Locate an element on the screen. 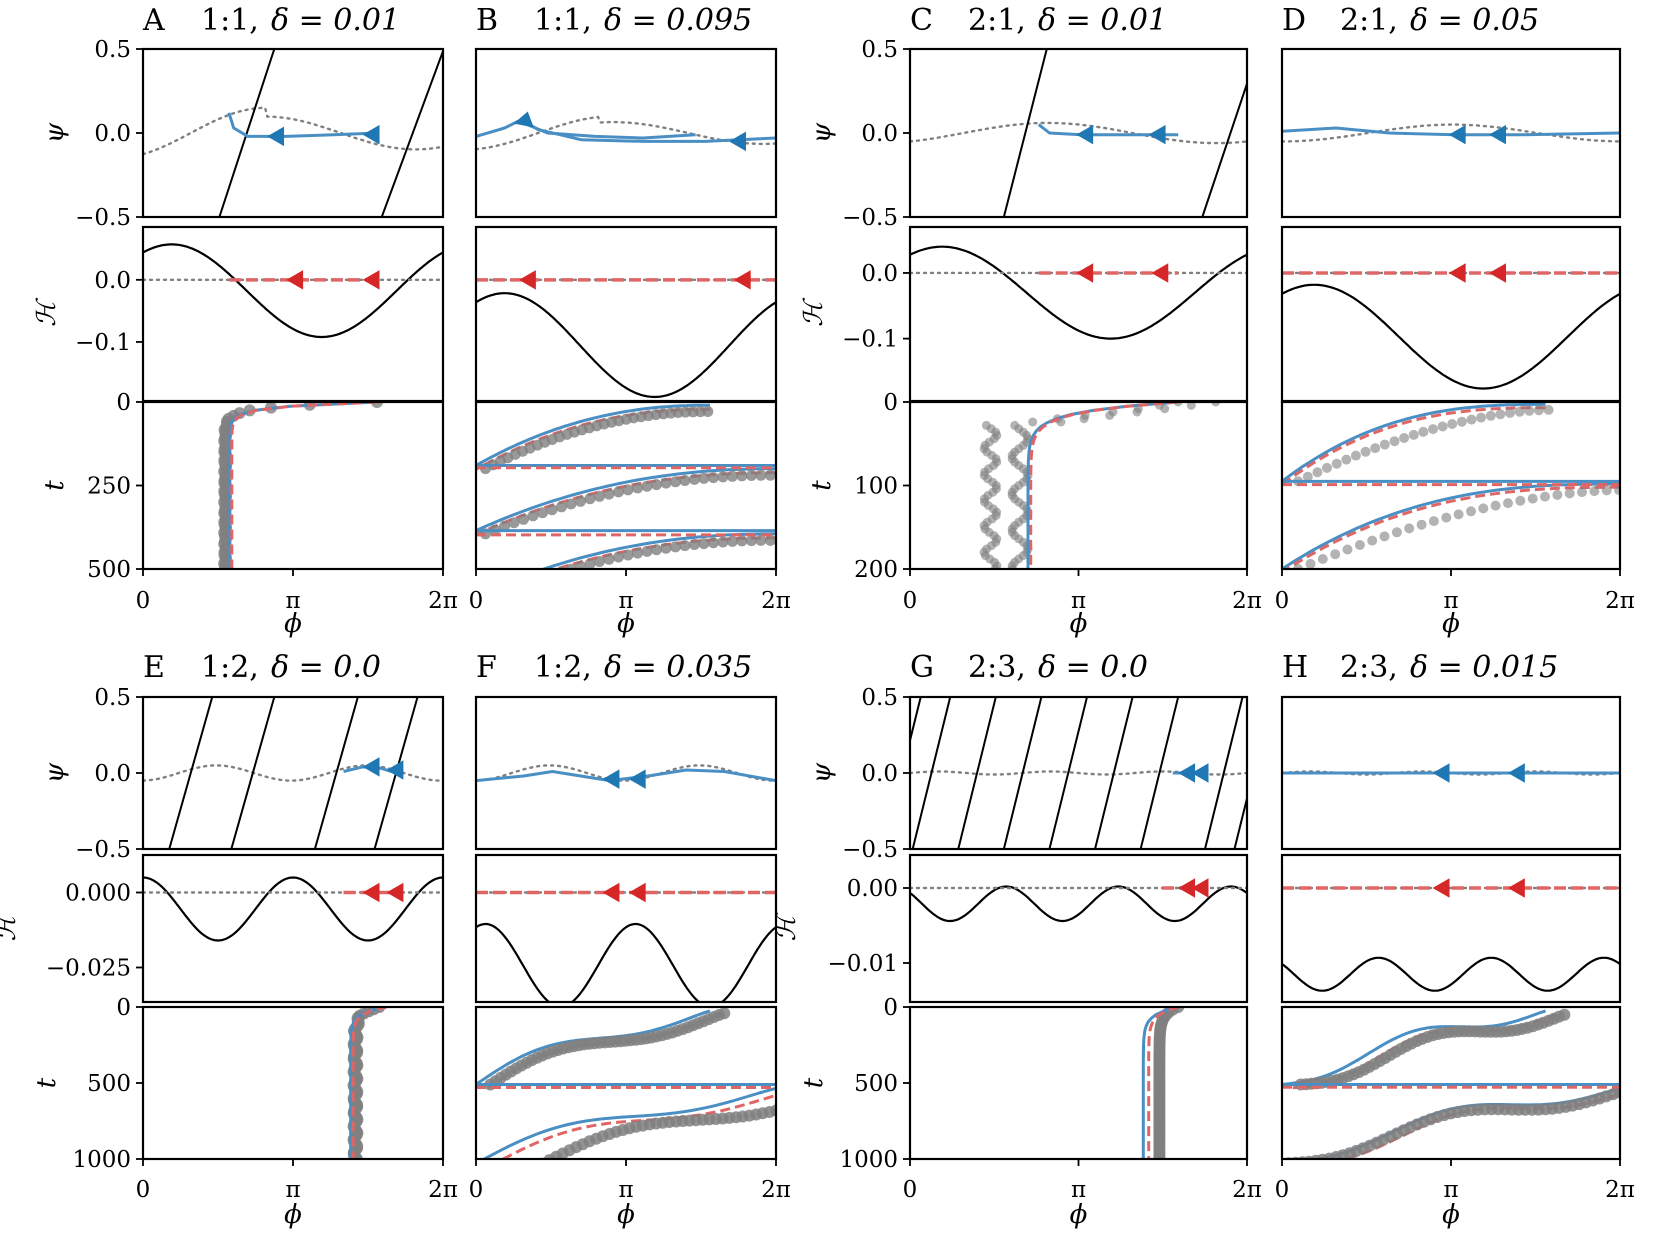 The width and height of the screenshot is (1661, 1246). y-tick-label: 500 is located at coordinates (876, 1084).